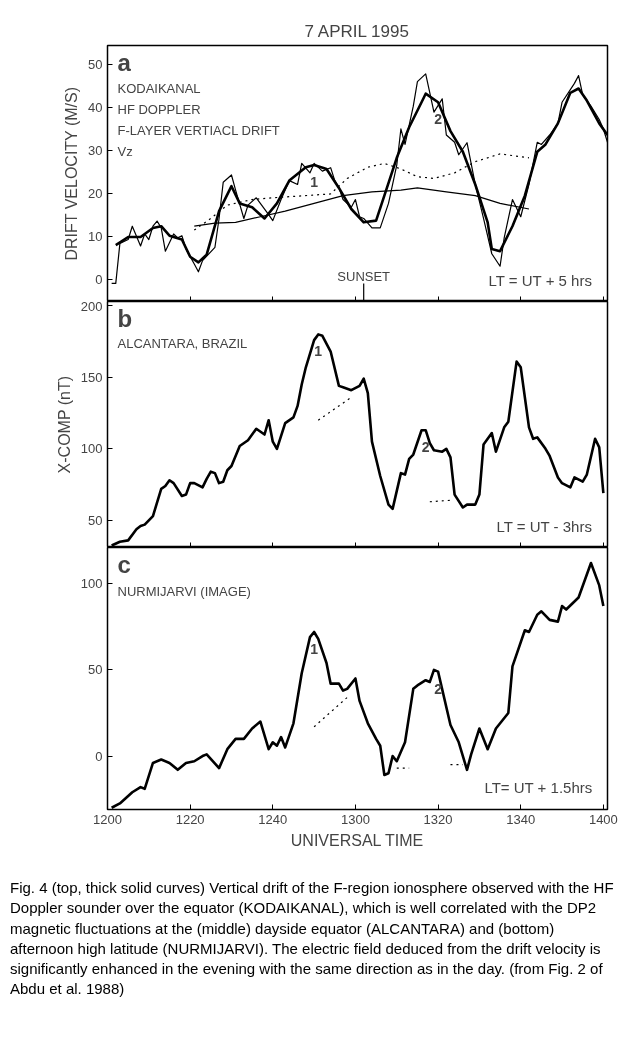  What do you see at coordinates (125, 152) in the screenshot?
I see `annotation: Vz` at bounding box center [125, 152].